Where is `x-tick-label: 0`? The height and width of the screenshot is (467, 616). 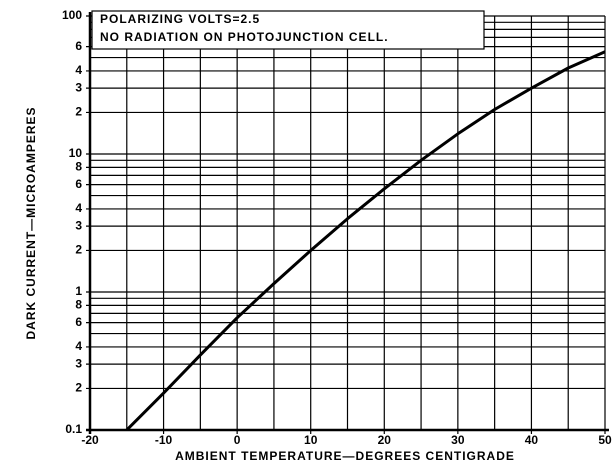
x-tick-label: 0 is located at coordinates (237, 440).